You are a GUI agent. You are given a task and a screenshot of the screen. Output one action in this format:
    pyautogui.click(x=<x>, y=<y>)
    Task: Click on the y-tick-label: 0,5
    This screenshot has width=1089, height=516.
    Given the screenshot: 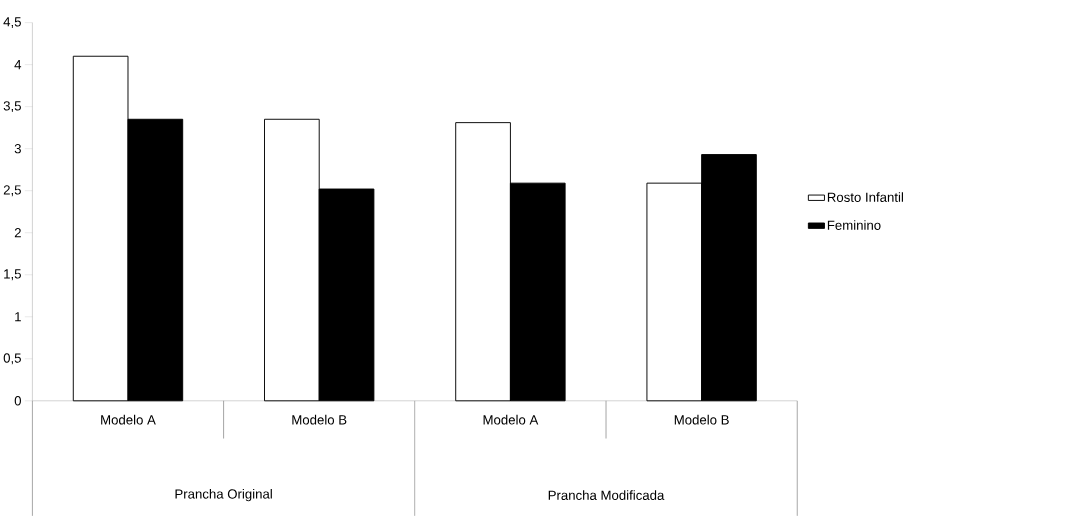 What is the action you would take?
    pyautogui.click(x=12, y=359)
    